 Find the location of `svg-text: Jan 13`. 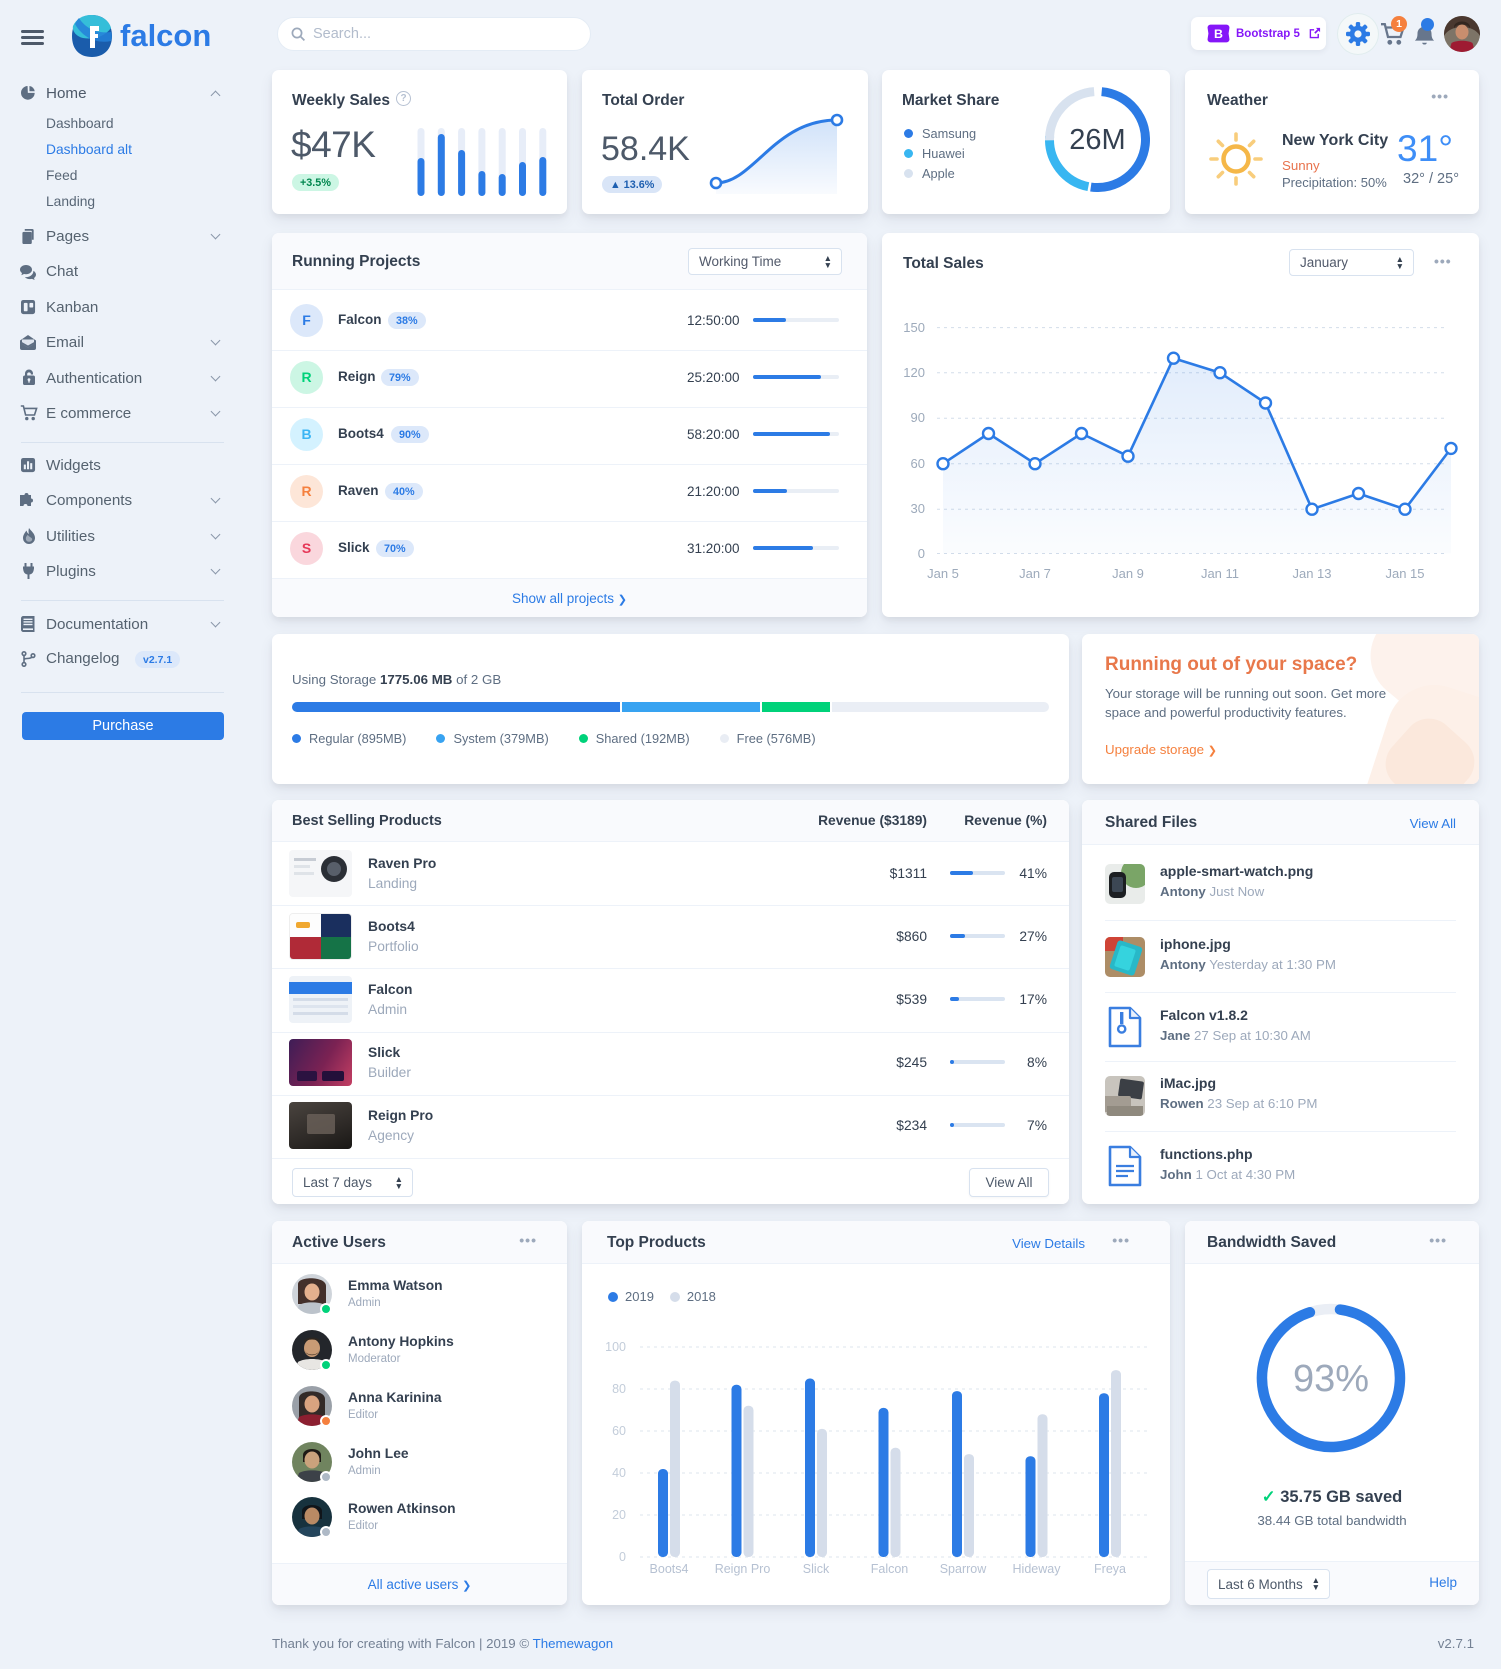

svg-text: Jan 13 is located at coordinates (1311, 573).